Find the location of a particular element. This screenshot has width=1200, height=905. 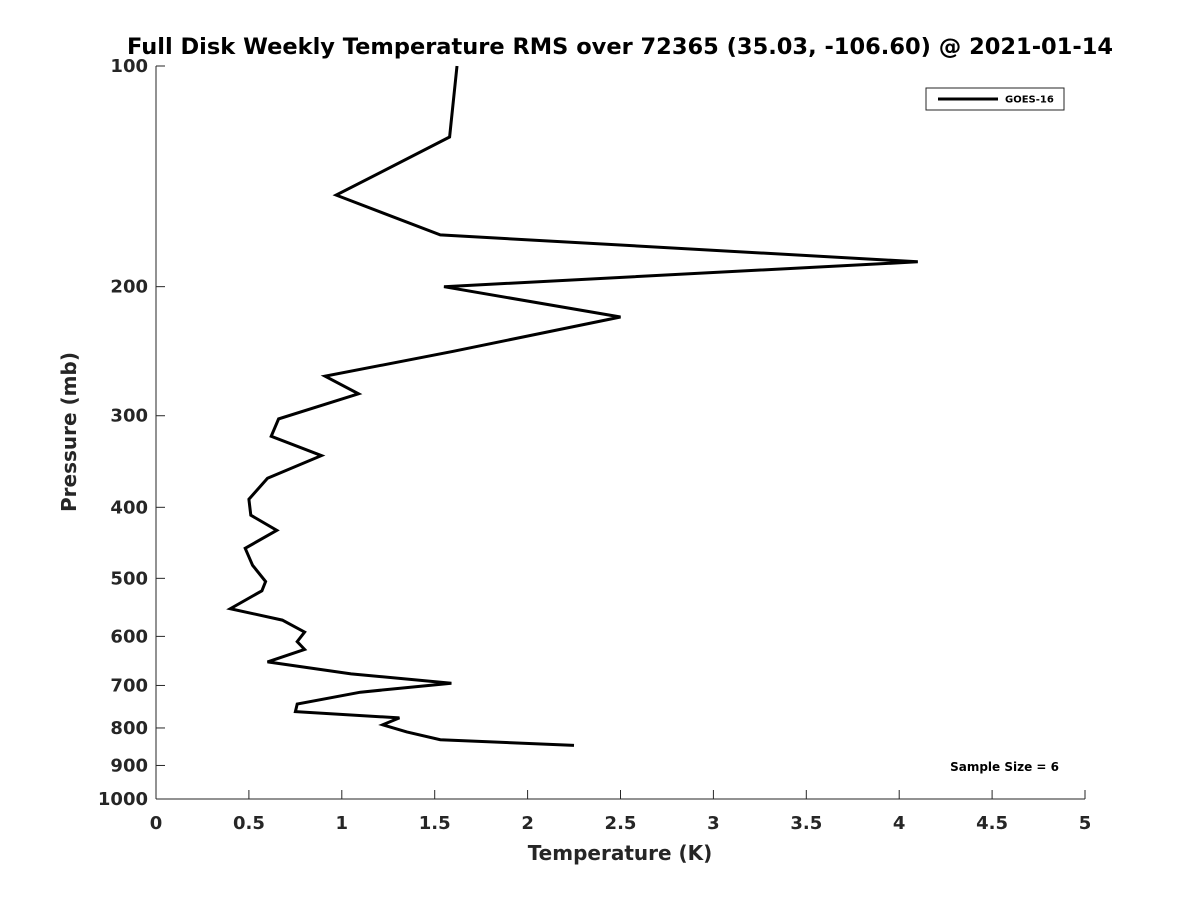

x-tick-label: 4.5 is located at coordinates (992, 823).